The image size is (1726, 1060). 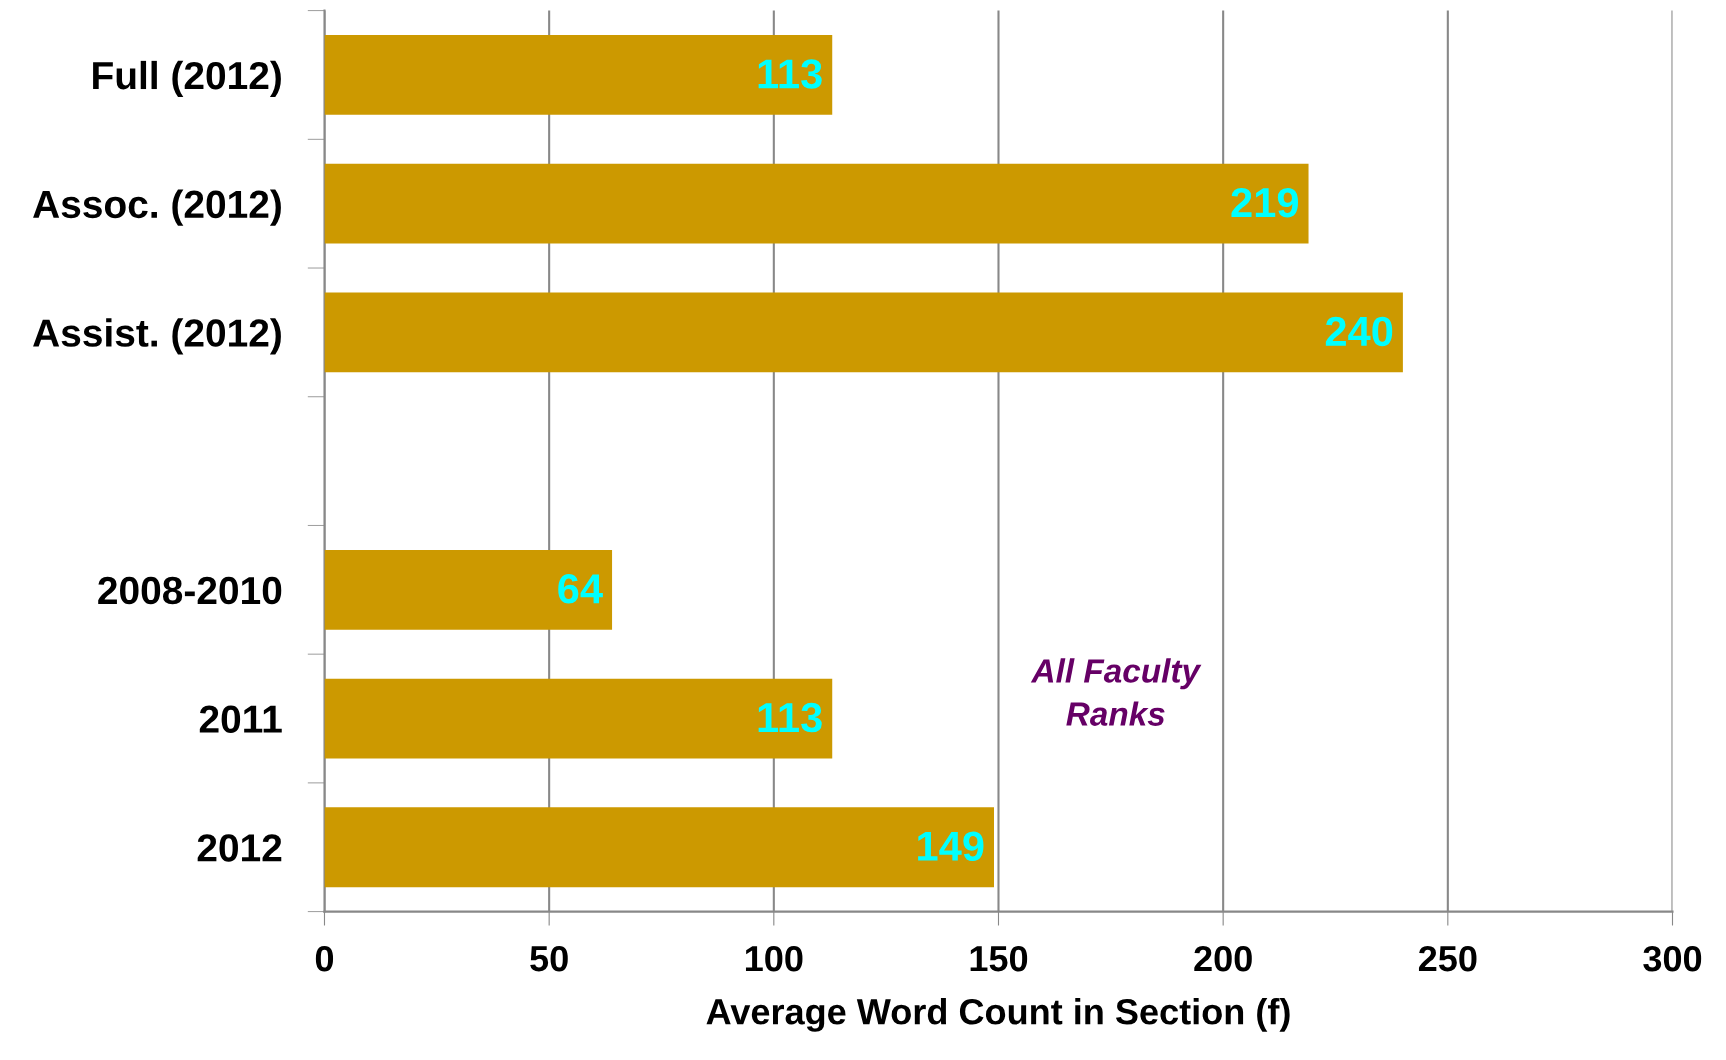 I want to click on data-label: 240, so click(x=1359, y=331).